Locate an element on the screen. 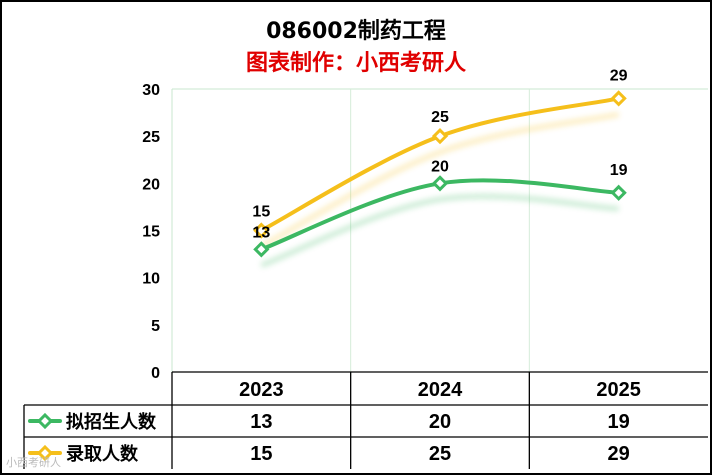 This screenshot has width=712, height=475. table-cell: 25 is located at coordinates (440, 454).